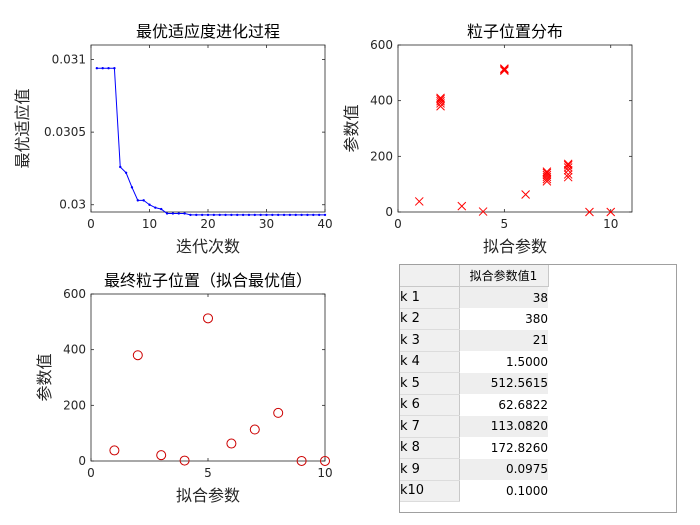  Describe the element at coordinates (503, 340) in the screenshot. I see `row-value: 21` at that location.